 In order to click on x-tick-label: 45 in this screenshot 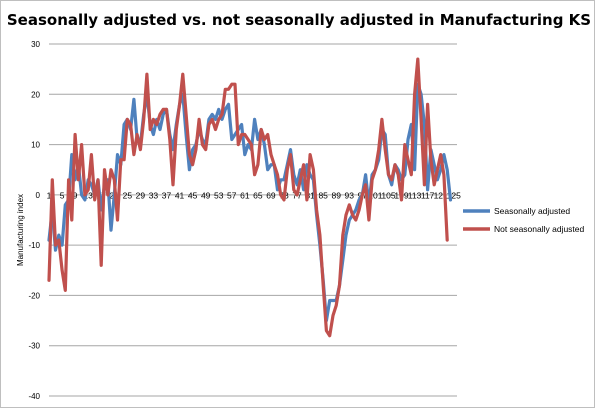, I will do `click(193, 195)`.